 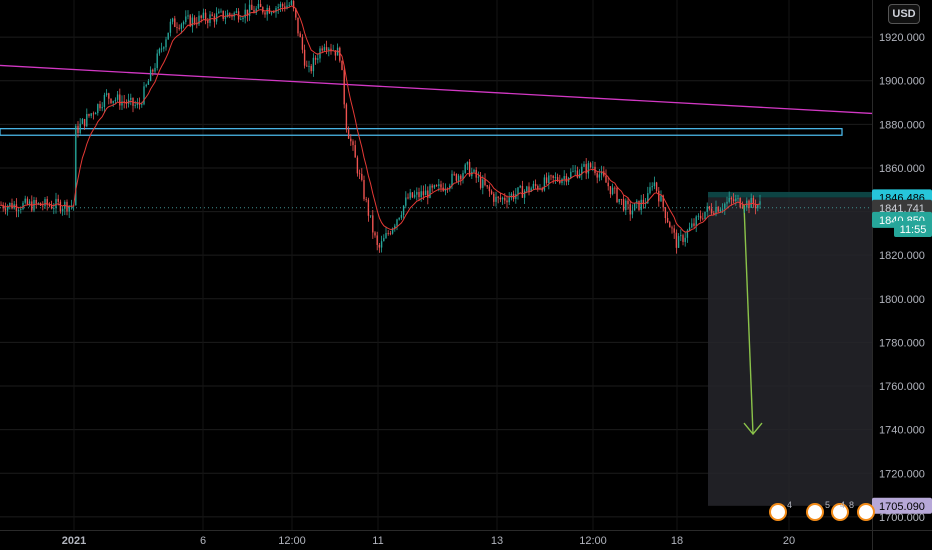 What do you see at coordinates (904, 14) in the screenshot?
I see `currency-badge: USD` at bounding box center [904, 14].